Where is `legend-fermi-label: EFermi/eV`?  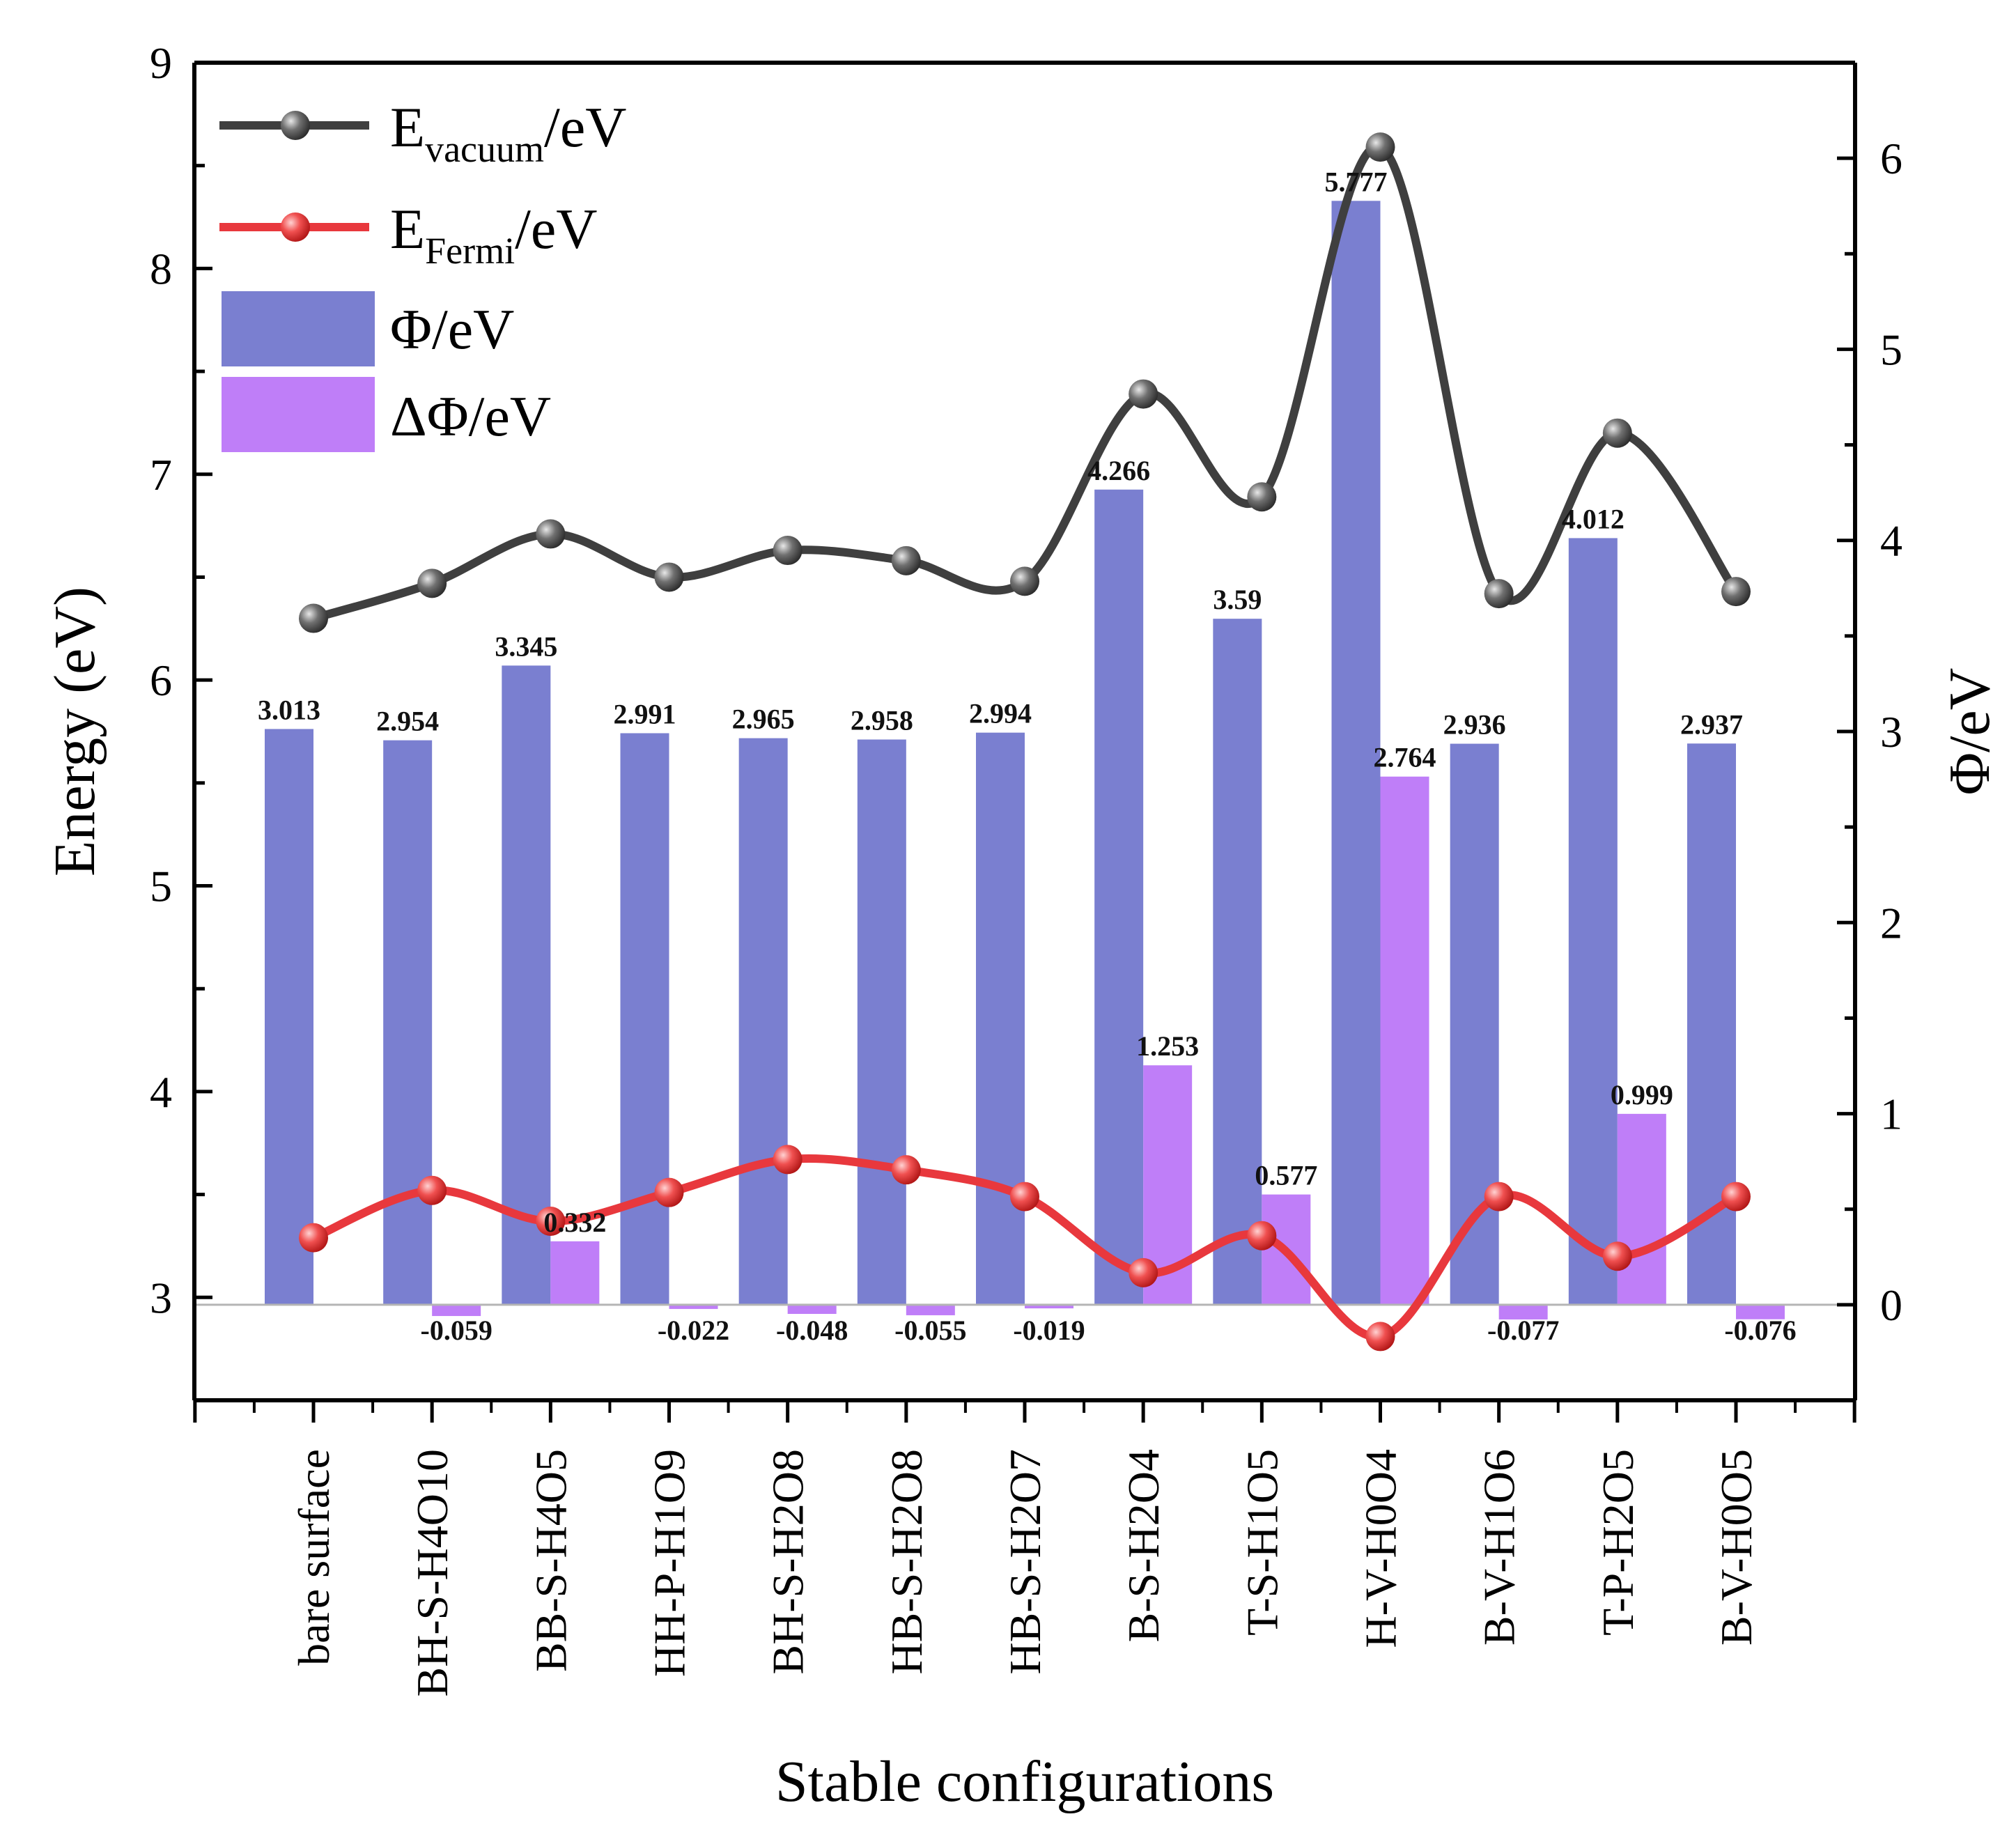
legend-fermi-label: EFermi/eV is located at coordinates (494, 234).